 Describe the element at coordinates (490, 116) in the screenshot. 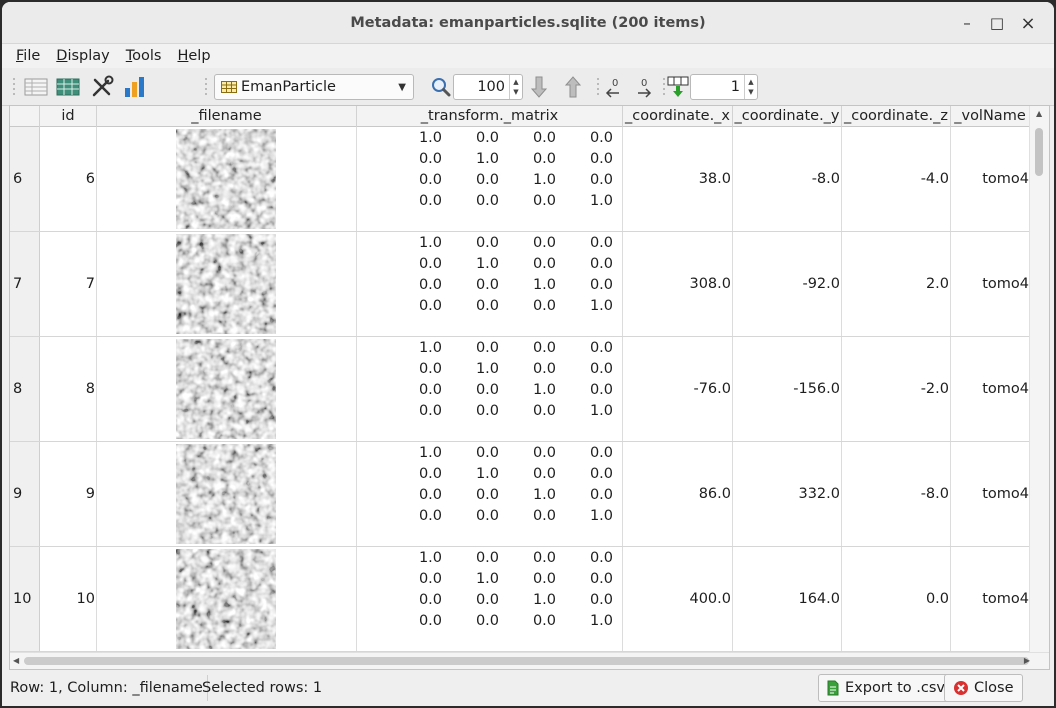

I see `header-transform-matrix: _transform._matrix` at that location.